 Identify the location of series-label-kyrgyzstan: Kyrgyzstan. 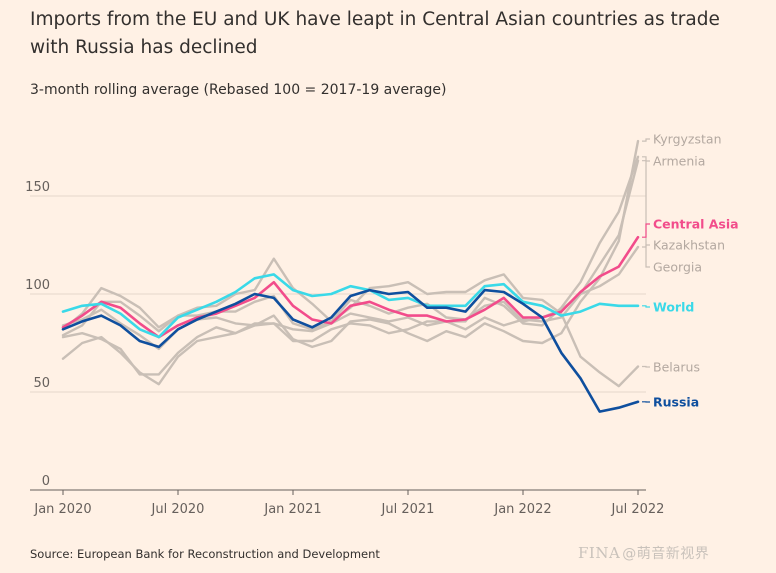
(687, 139).